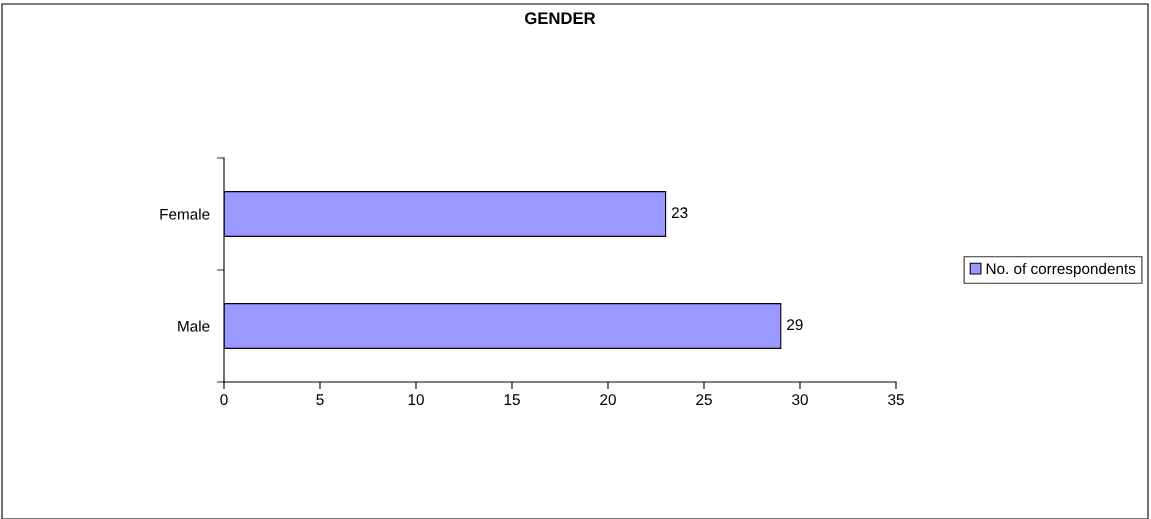 This screenshot has width=1151, height=519. Describe the element at coordinates (185, 214) in the screenshot. I see `y-tick-label: Female` at that location.